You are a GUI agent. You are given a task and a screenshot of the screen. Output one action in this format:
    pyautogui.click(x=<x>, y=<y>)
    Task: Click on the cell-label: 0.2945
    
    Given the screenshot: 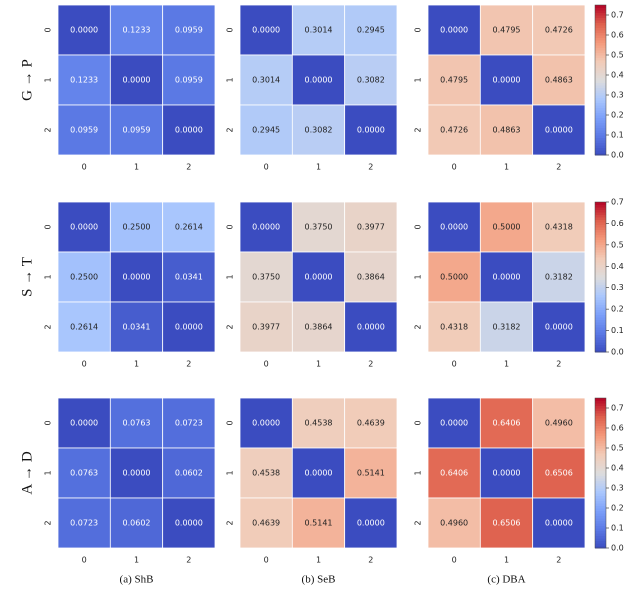 What is the action you would take?
    pyautogui.click(x=266, y=130)
    